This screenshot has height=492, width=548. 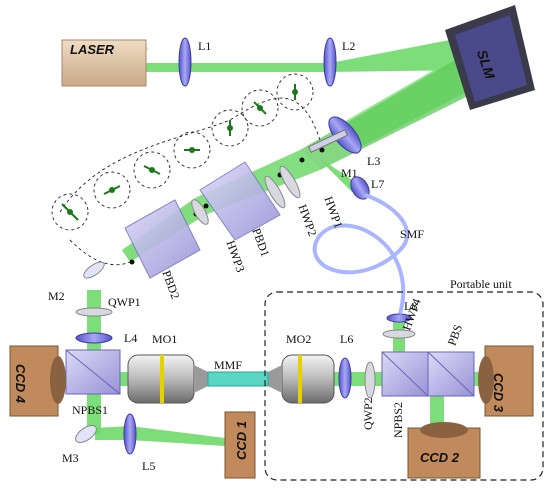 I want to click on laser-label: LASER, so click(x=92, y=49).